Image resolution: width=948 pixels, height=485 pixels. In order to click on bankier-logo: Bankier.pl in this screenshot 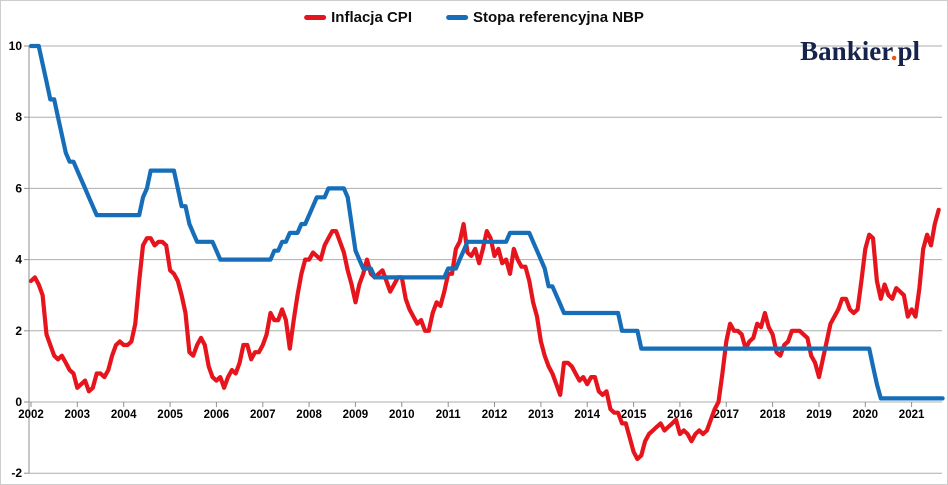, I will do `click(860, 51)`.